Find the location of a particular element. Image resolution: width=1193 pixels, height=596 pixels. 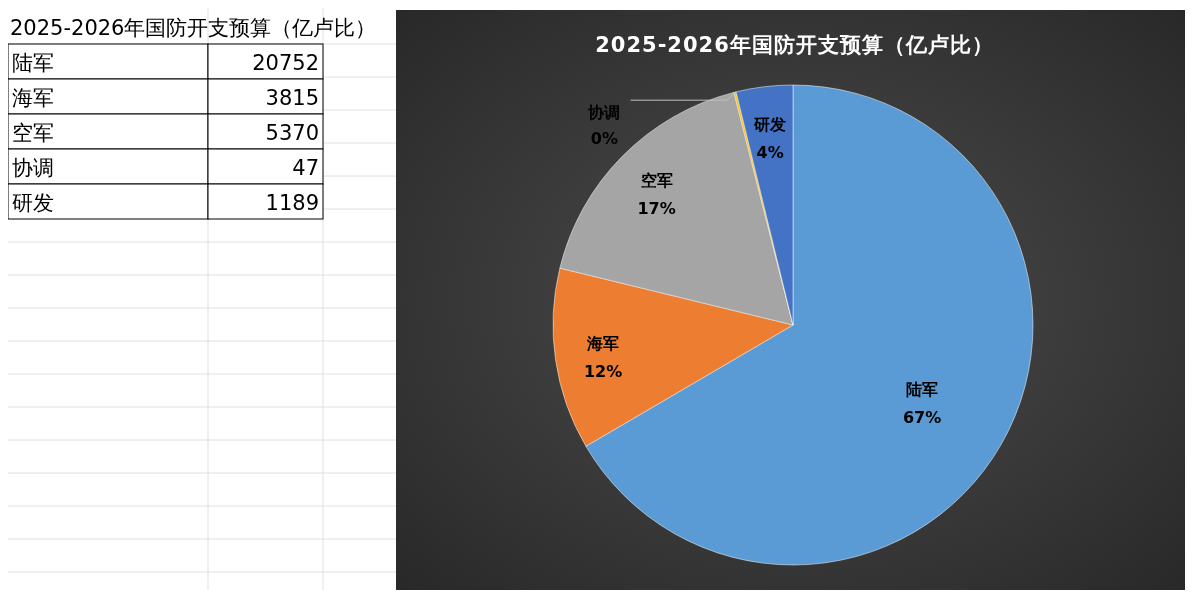

category-label: 陆军 is located at coordinates (33, 63).